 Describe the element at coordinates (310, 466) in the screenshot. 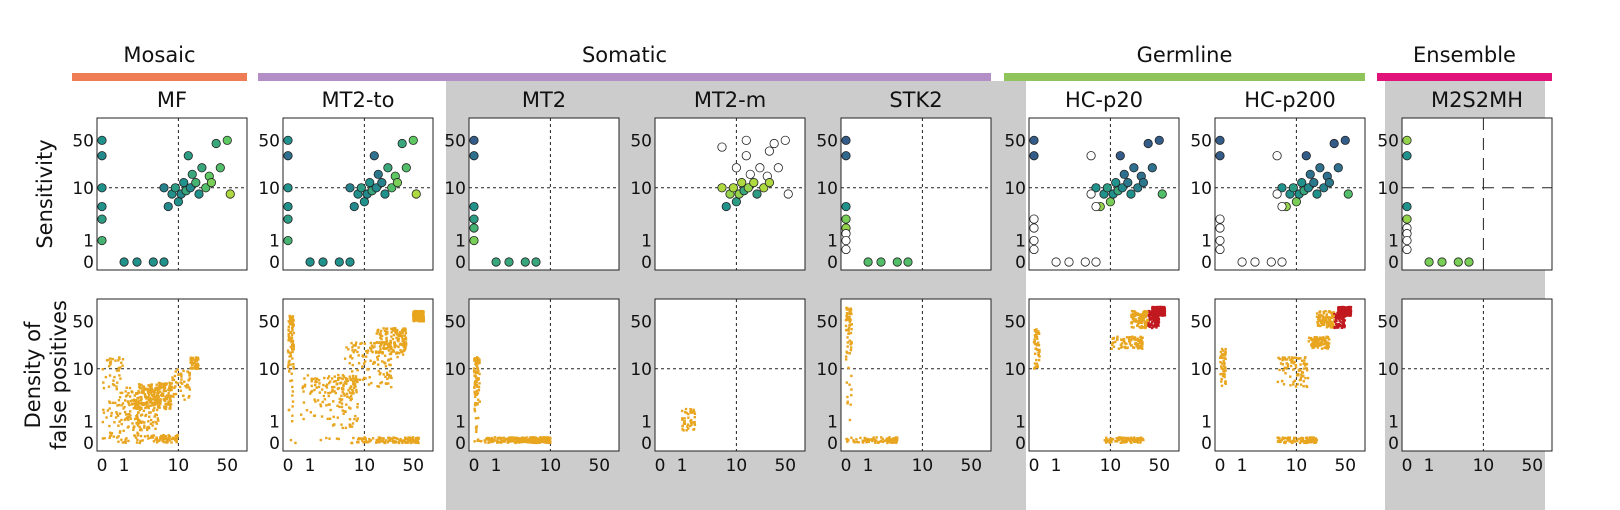

I see `x-tick-label-1: 1` at that location.